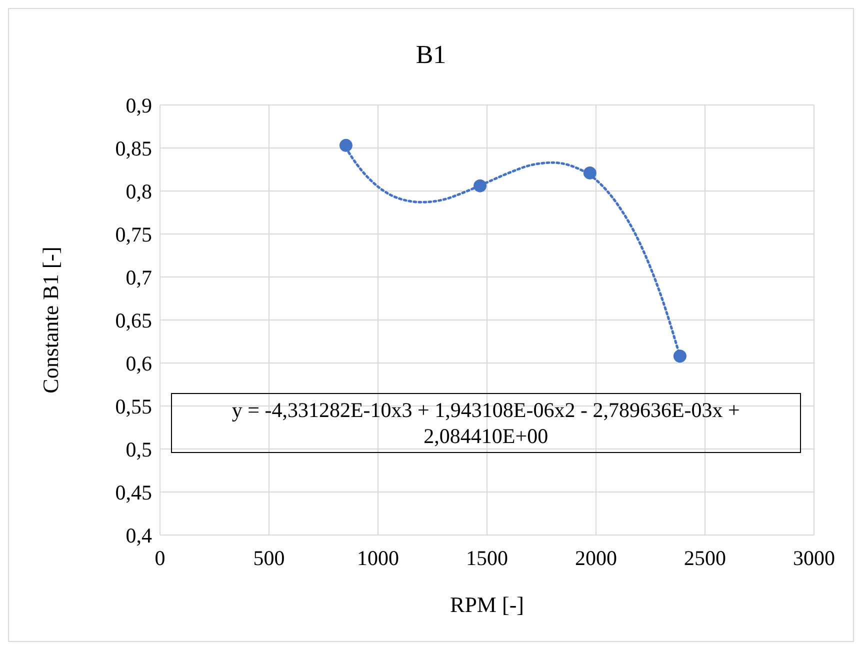 This screenshot has width=862, height=650. Describe the element at coordinates (160, 558) in the screenshot. I see `x-tick-label: 0` at that location.